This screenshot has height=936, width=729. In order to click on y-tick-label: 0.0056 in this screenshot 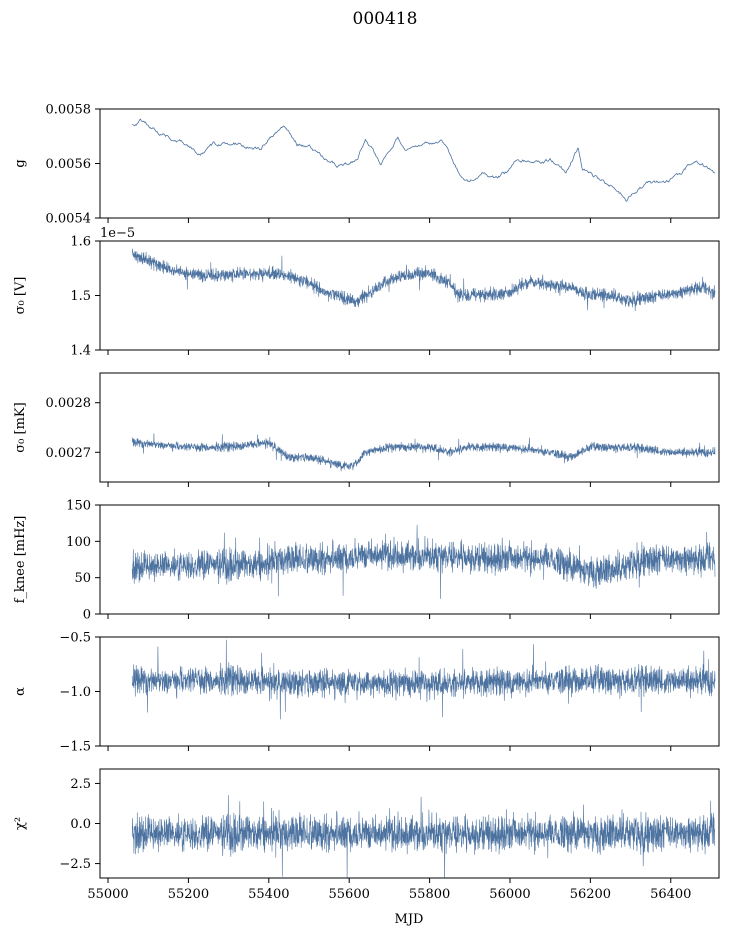, I will do `click(69, 164)`.